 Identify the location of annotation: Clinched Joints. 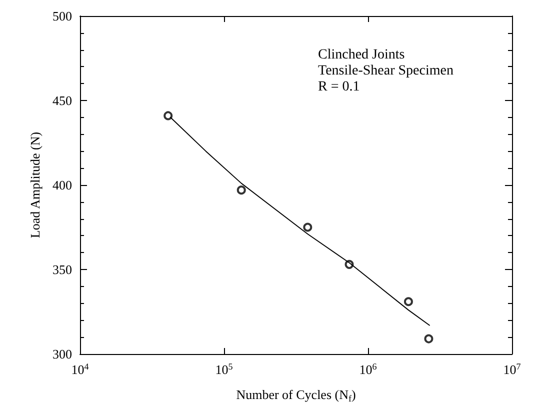
(361, 55).